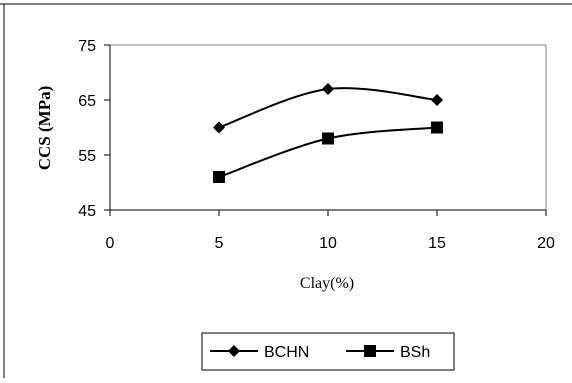 This screenshot has height=383, width=572. What do you see at coordinates (219, 243) in the screenshot?
I see `x-tick-label: 5` at bounding box center [219, 243].